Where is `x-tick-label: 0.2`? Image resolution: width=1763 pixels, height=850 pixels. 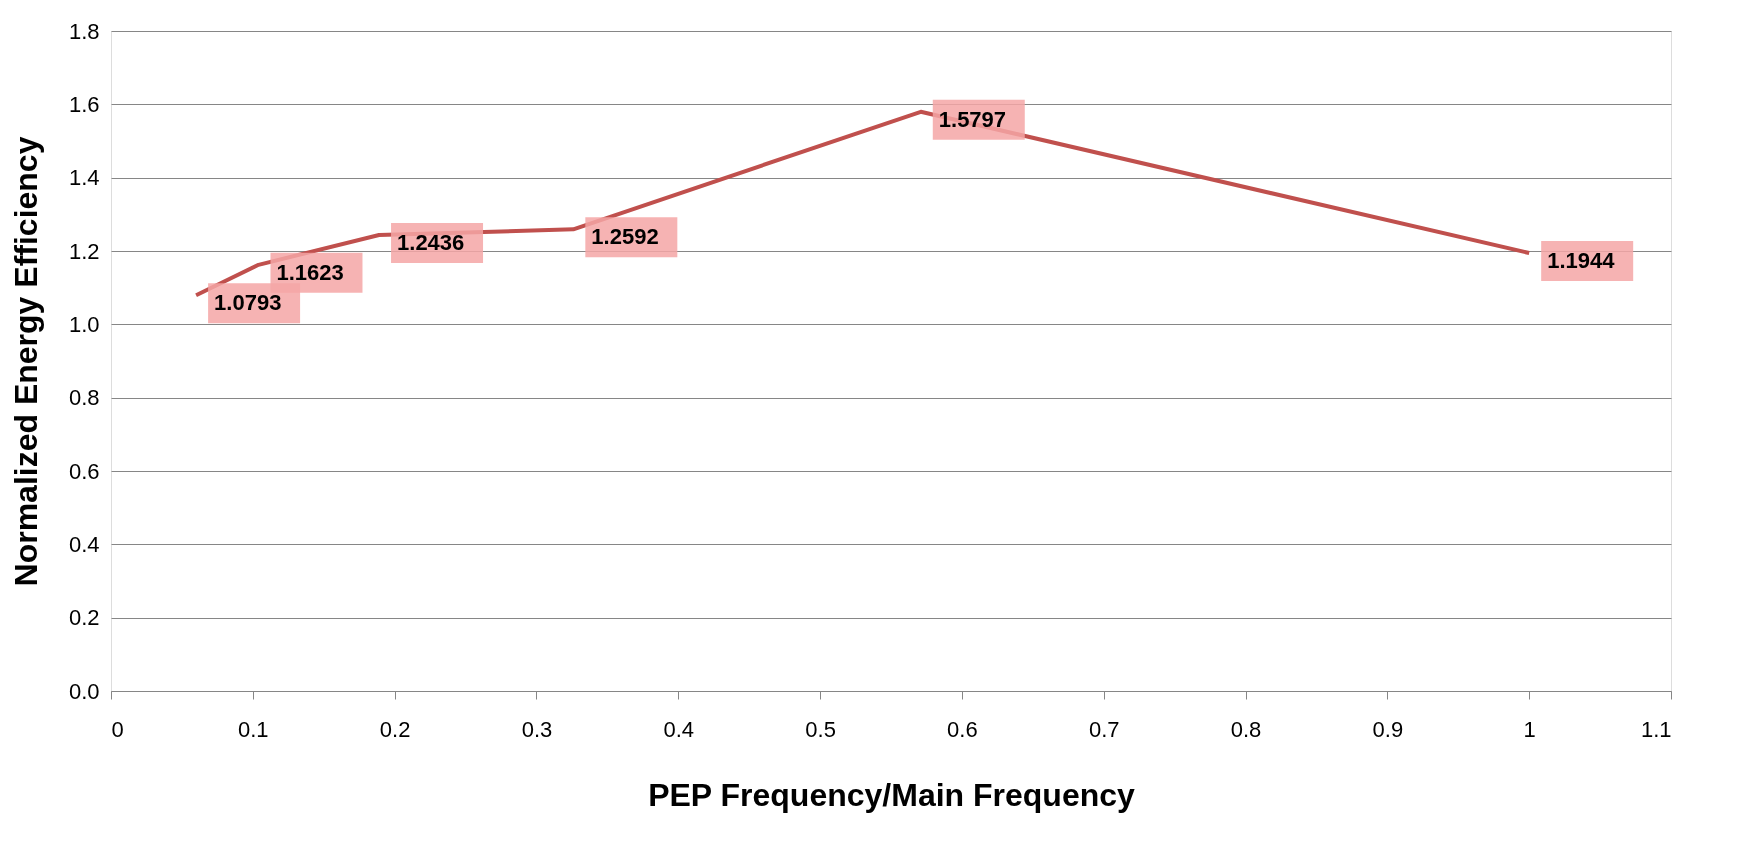 x-tick-label: 0.2 is located at coordinates (395, 729).